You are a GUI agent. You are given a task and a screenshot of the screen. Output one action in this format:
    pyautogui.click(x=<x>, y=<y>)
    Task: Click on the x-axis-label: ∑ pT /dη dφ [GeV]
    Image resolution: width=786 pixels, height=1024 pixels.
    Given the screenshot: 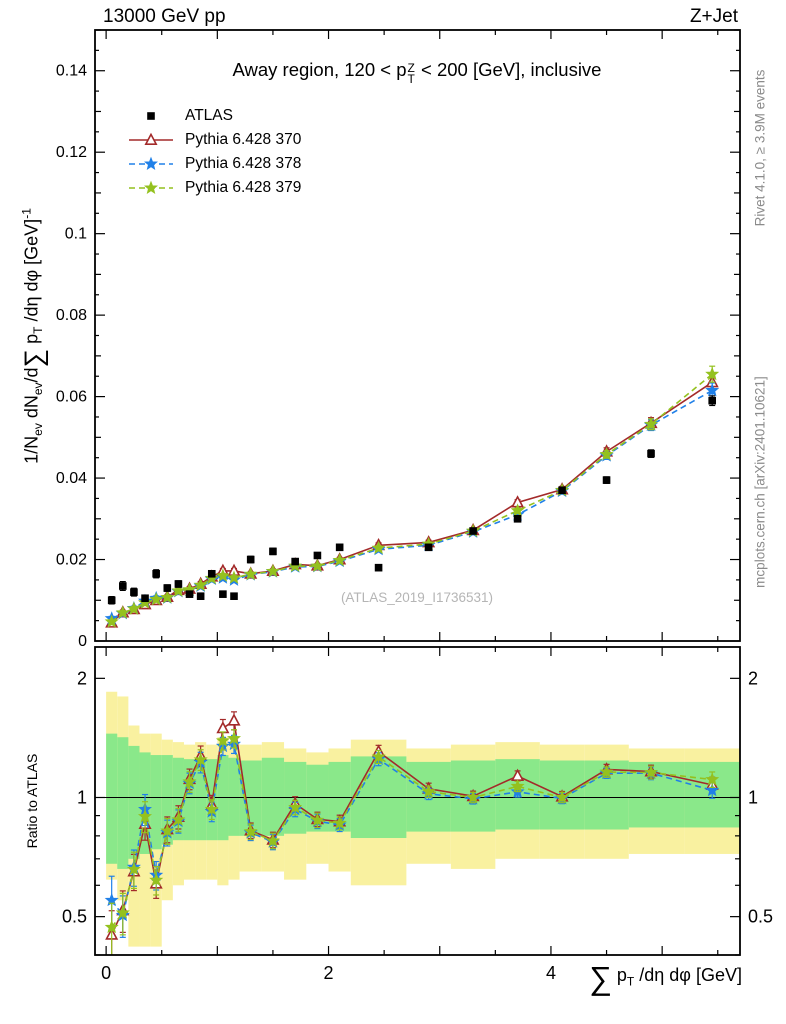 What is the action you would take?
    pyautogui.click(x=665, y=978)
    